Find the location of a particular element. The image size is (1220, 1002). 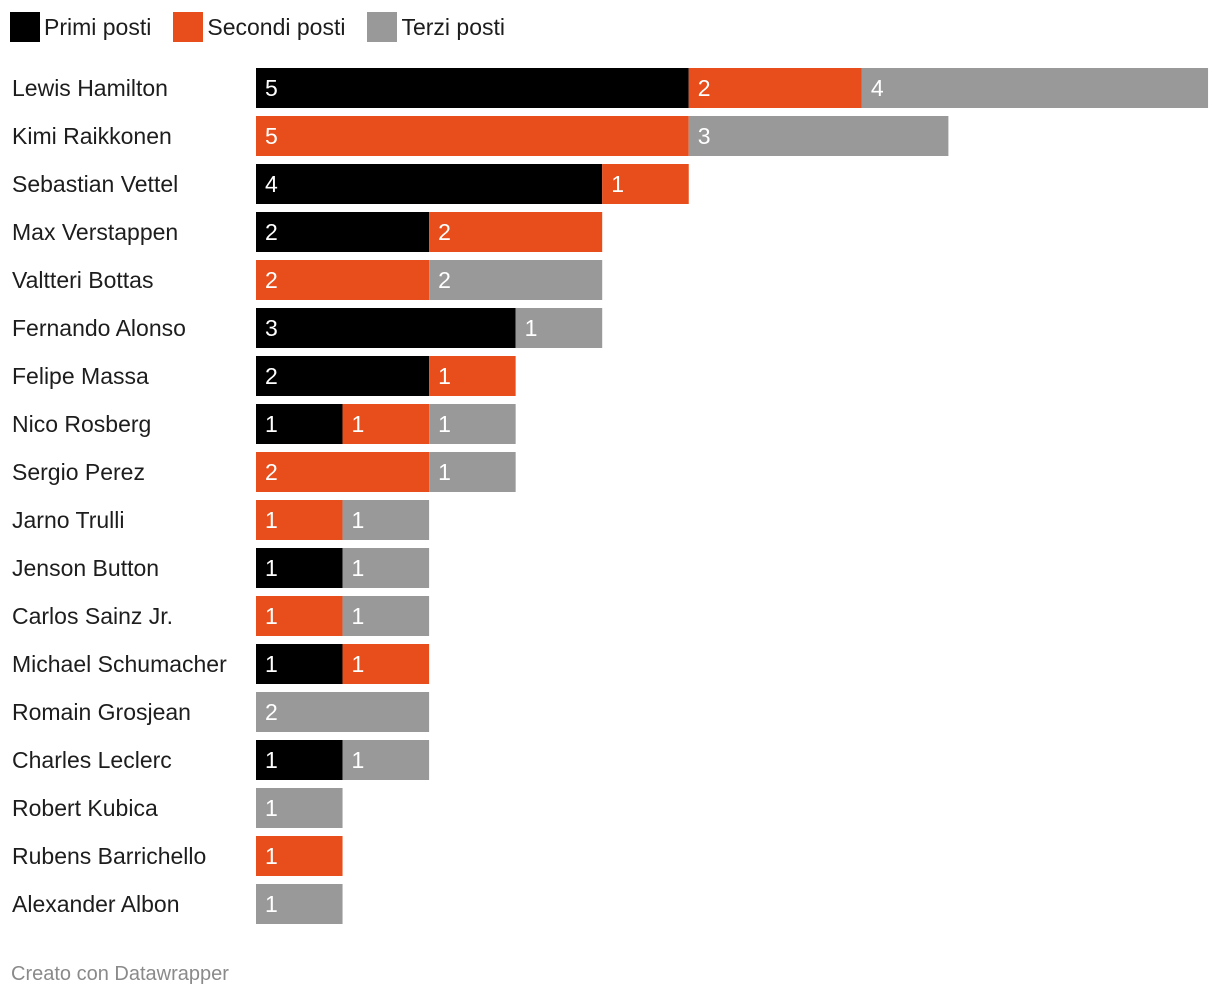

category-label: Romain Grosjean is located at coordinates (101, 712).